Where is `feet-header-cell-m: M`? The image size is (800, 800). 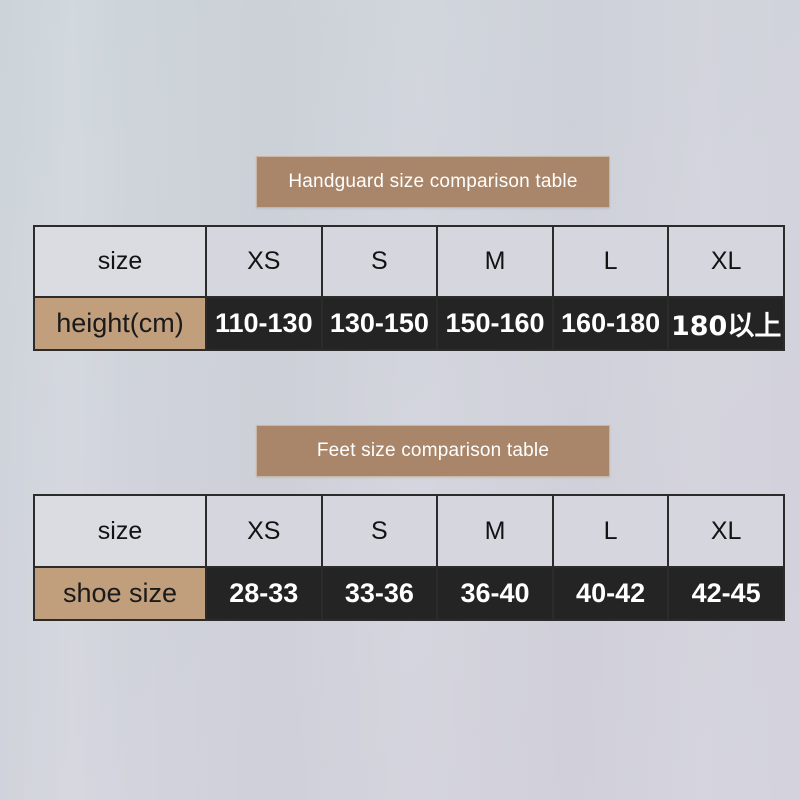
feet-header-cell-m: M is located at coordinates (496, 531).